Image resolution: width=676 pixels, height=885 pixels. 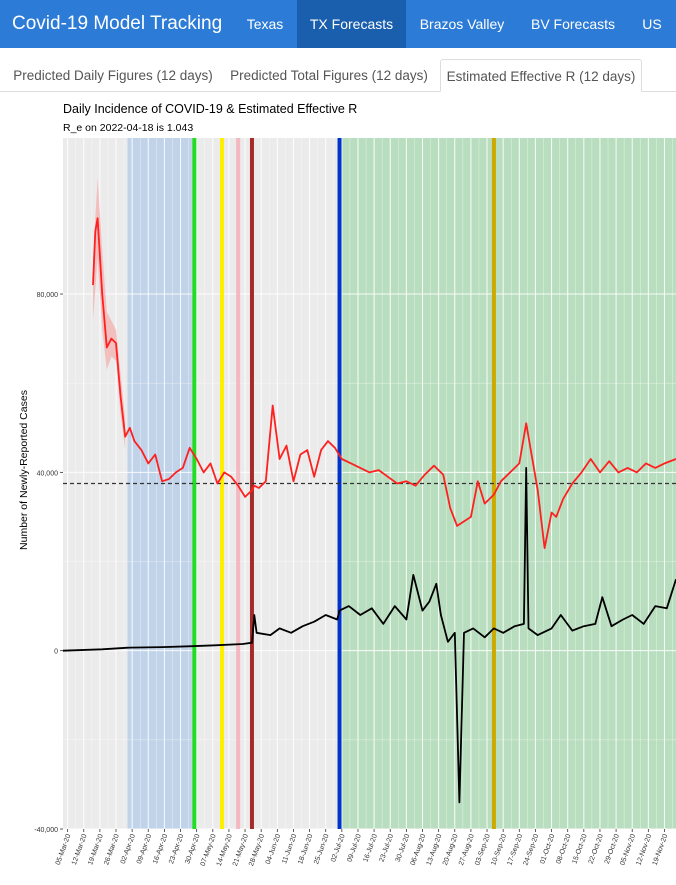 I want to click on x-tick-label: 30-Apr-20, so click(x=192, y=849).